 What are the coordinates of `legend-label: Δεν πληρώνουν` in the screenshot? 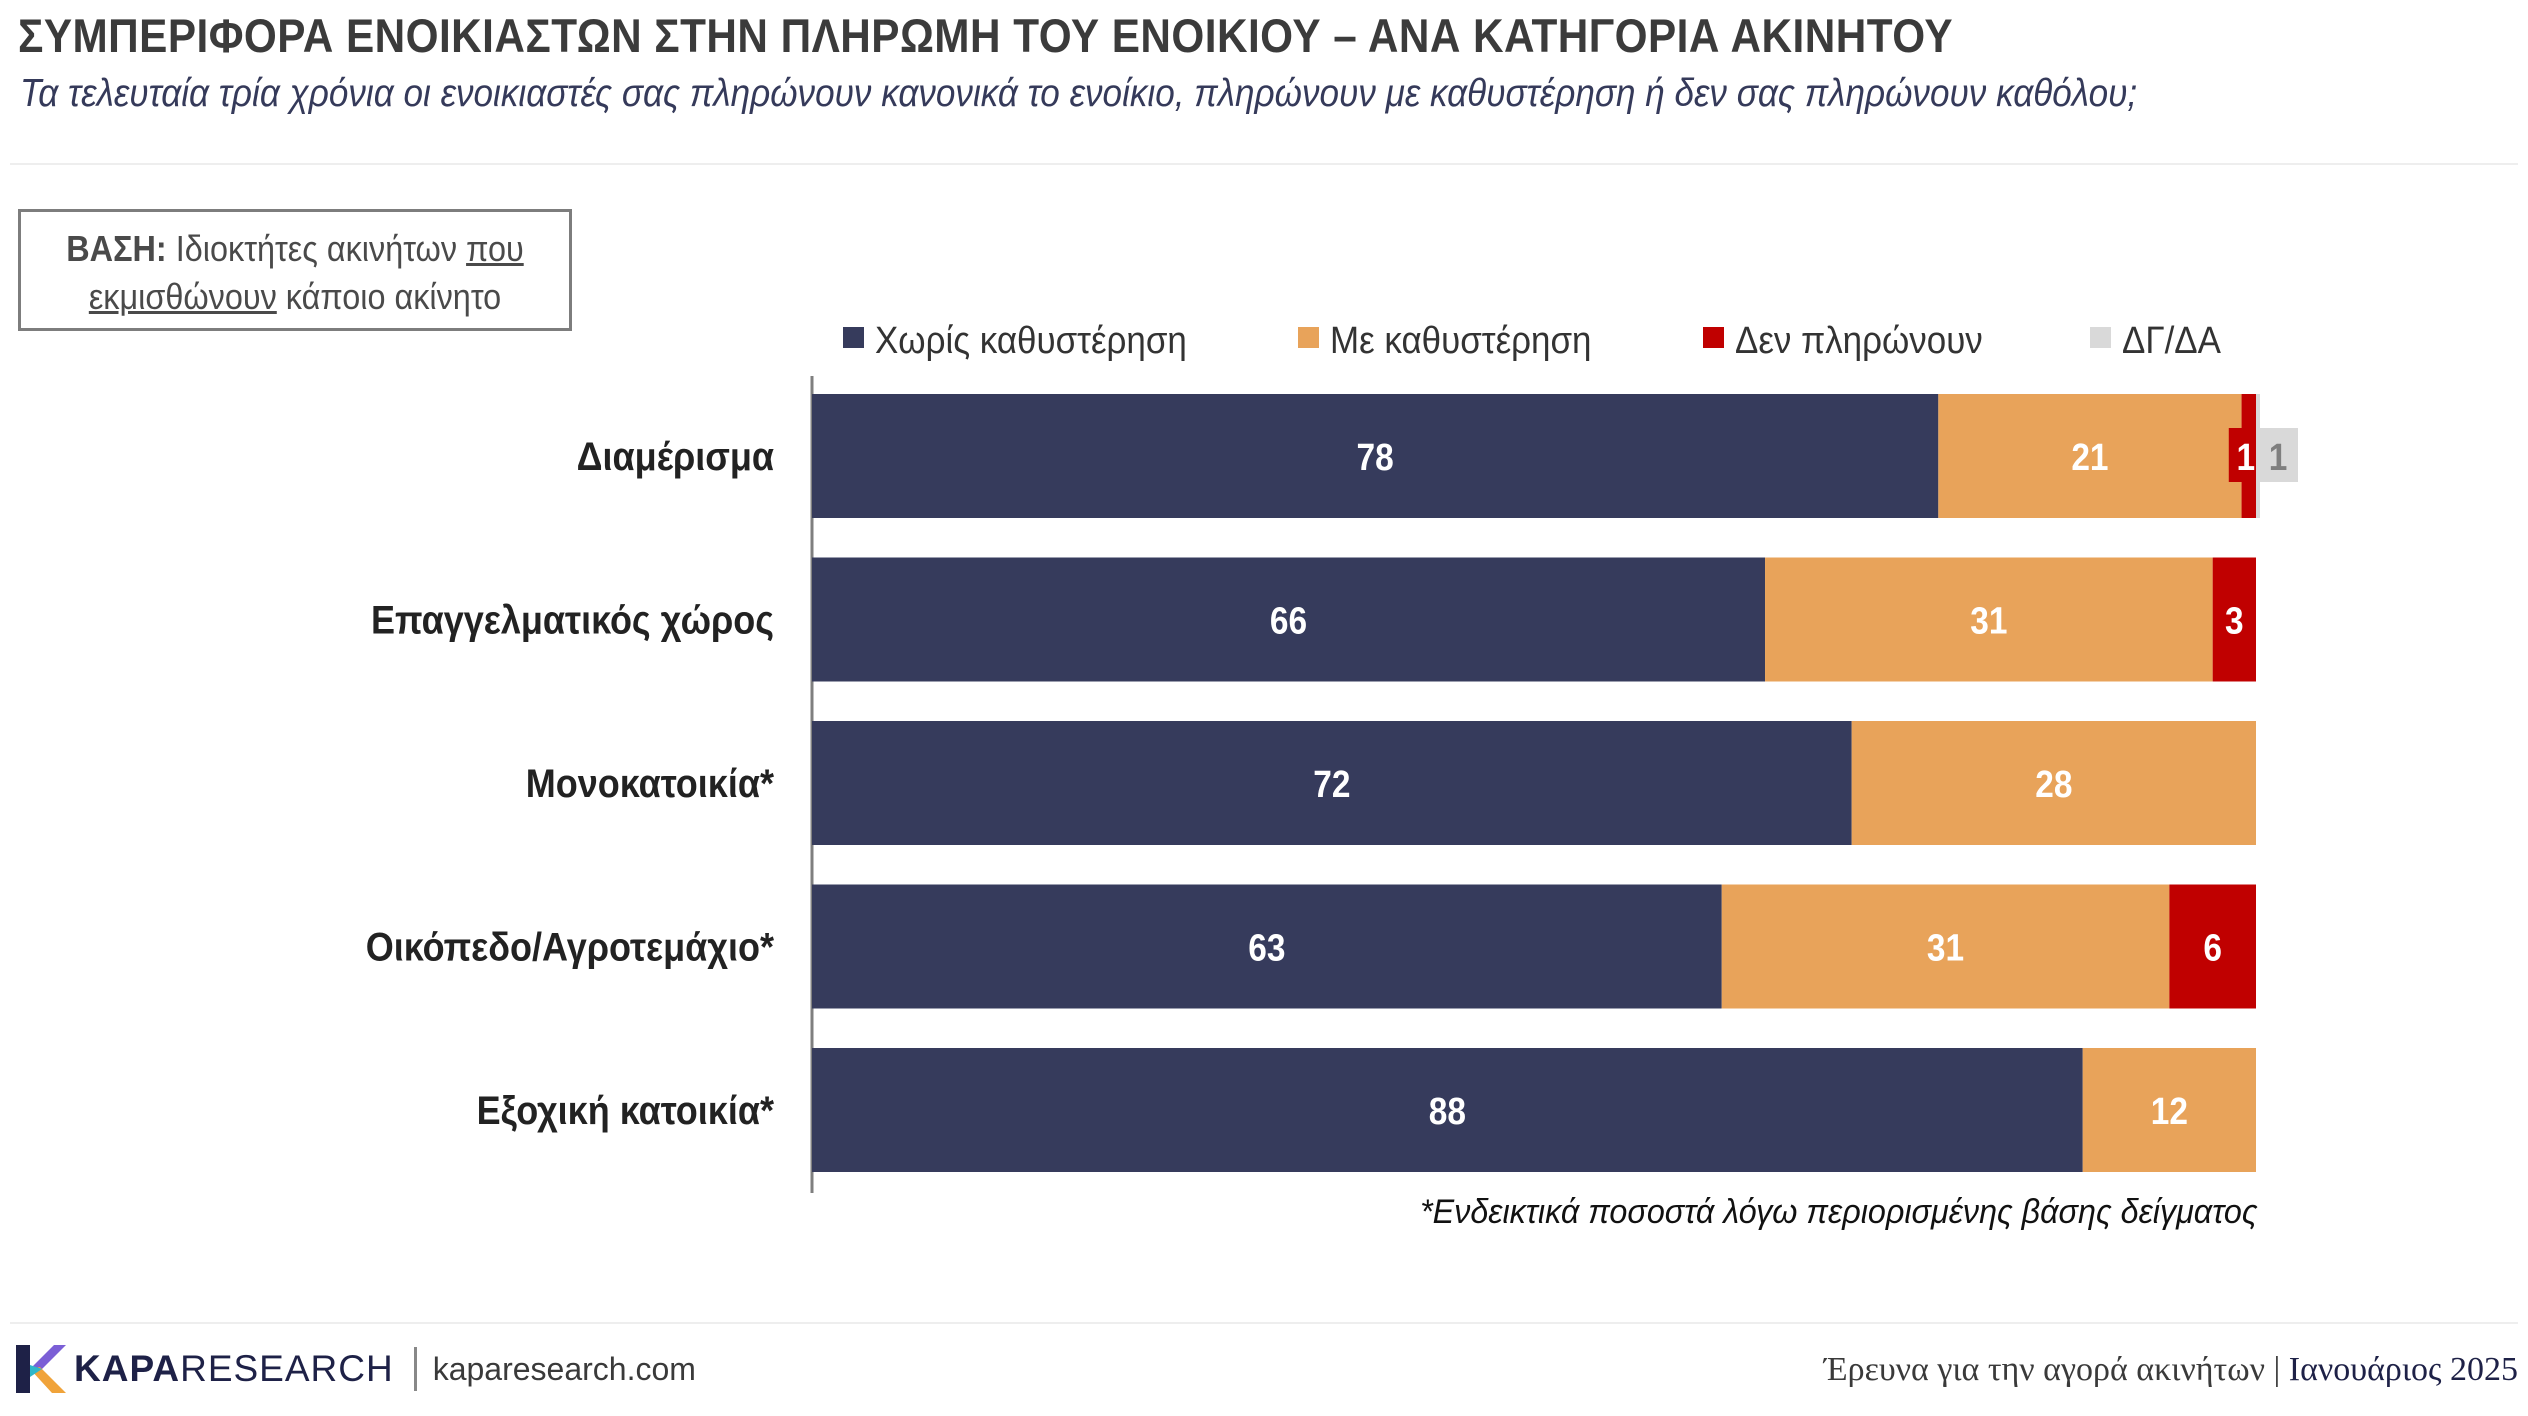 It's located at (1859, 340).